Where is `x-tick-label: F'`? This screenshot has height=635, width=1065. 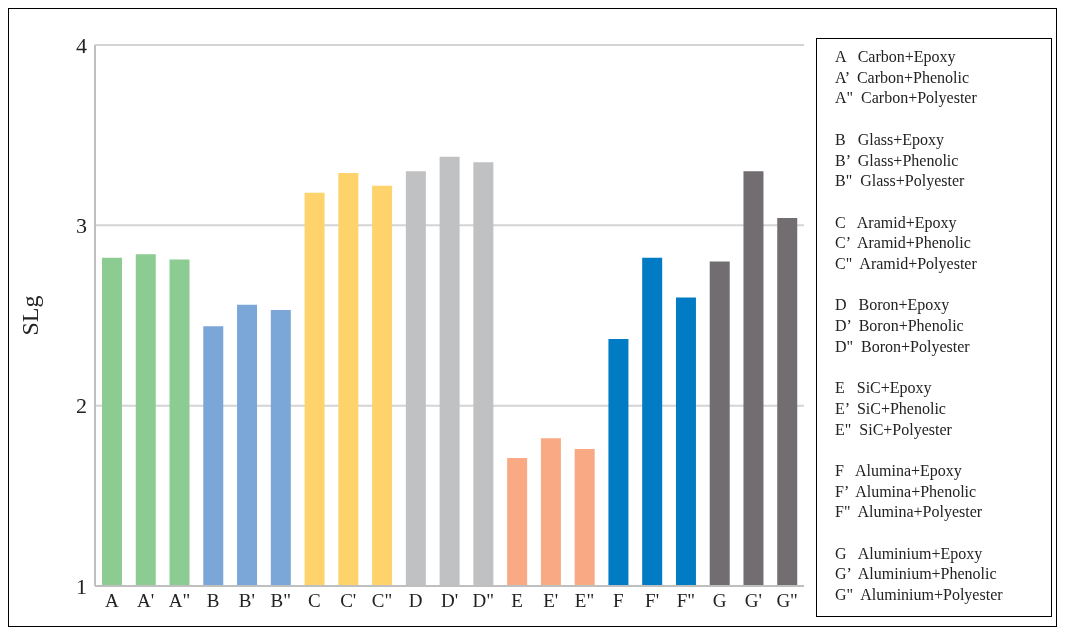
x-tick-label: F' is located at coordinates (652, 601).